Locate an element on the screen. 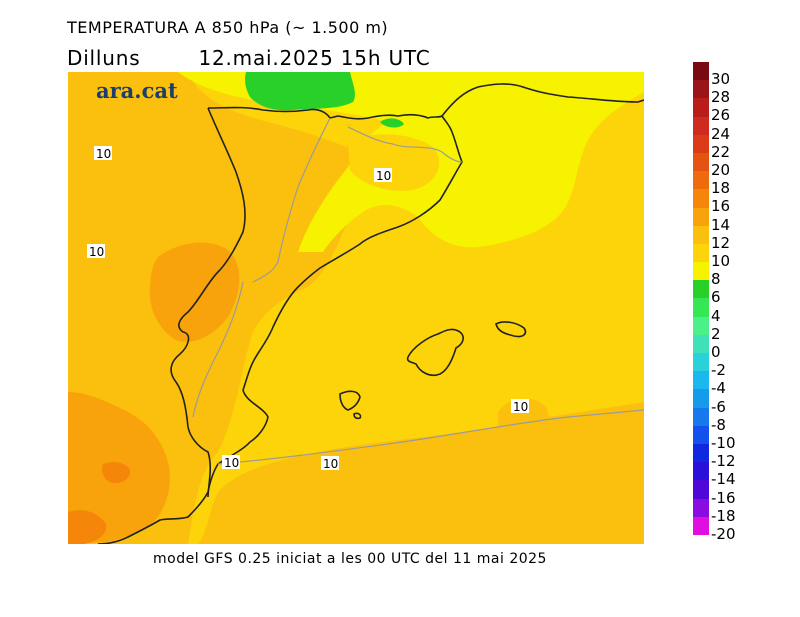 The image size is (800, 617). legend-label: -18 is located at coordinates (723, 515).